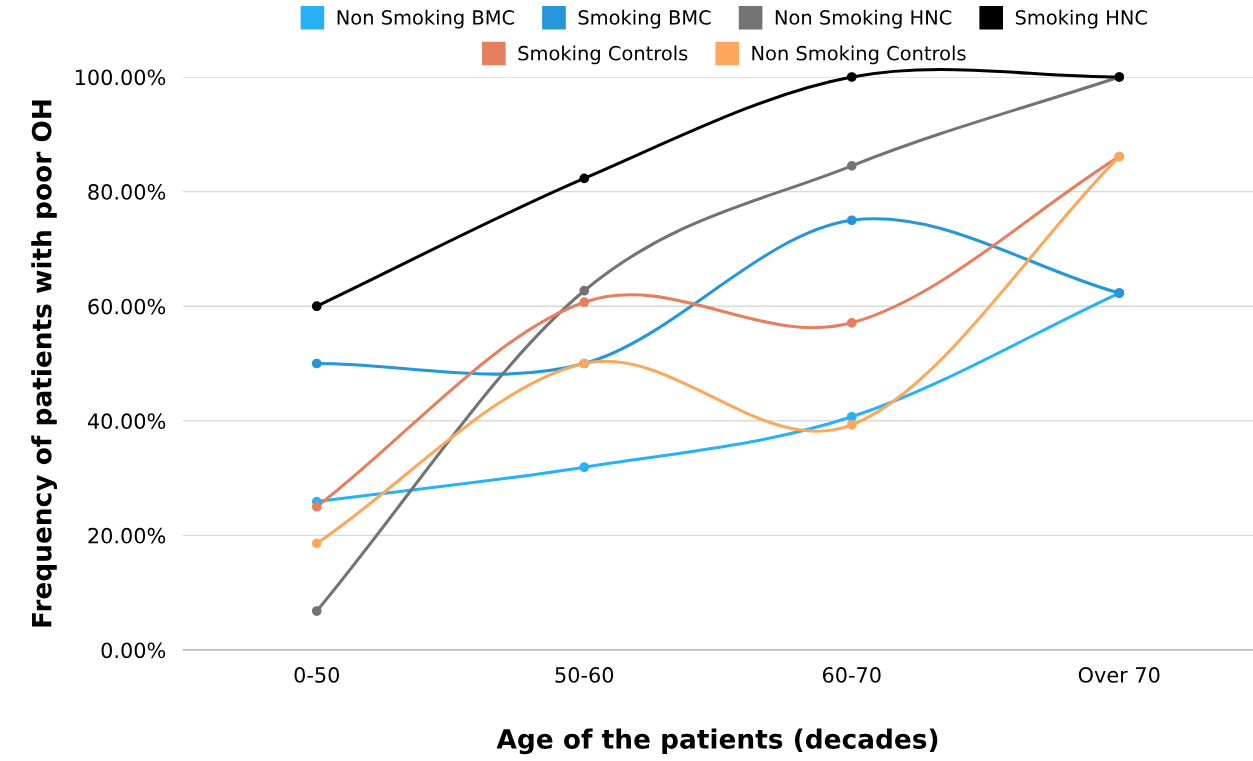 The height and width of the screenshot is (761, 1253). Describe the element at coordinates (1081, 19) in the screenshot. I see `legend-label: Smoking HNC` at that location.